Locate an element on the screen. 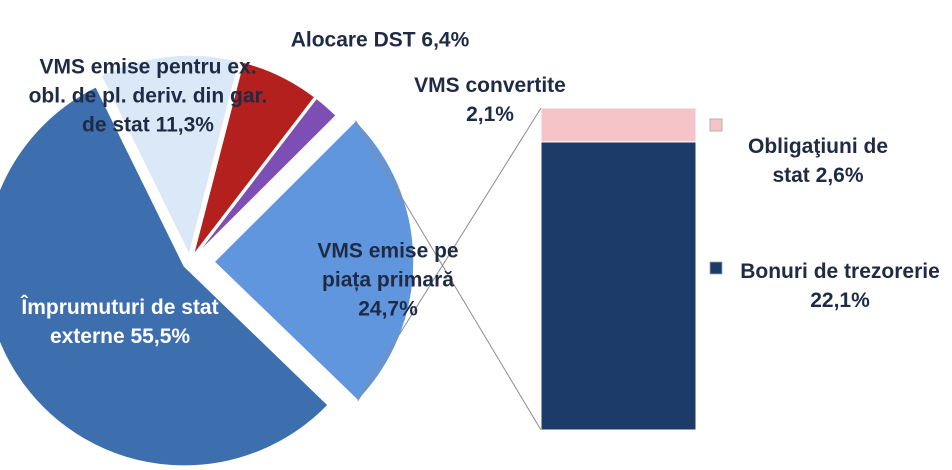  slice-label: Alocare DST 6,4% is located at coordinates (380, 40).